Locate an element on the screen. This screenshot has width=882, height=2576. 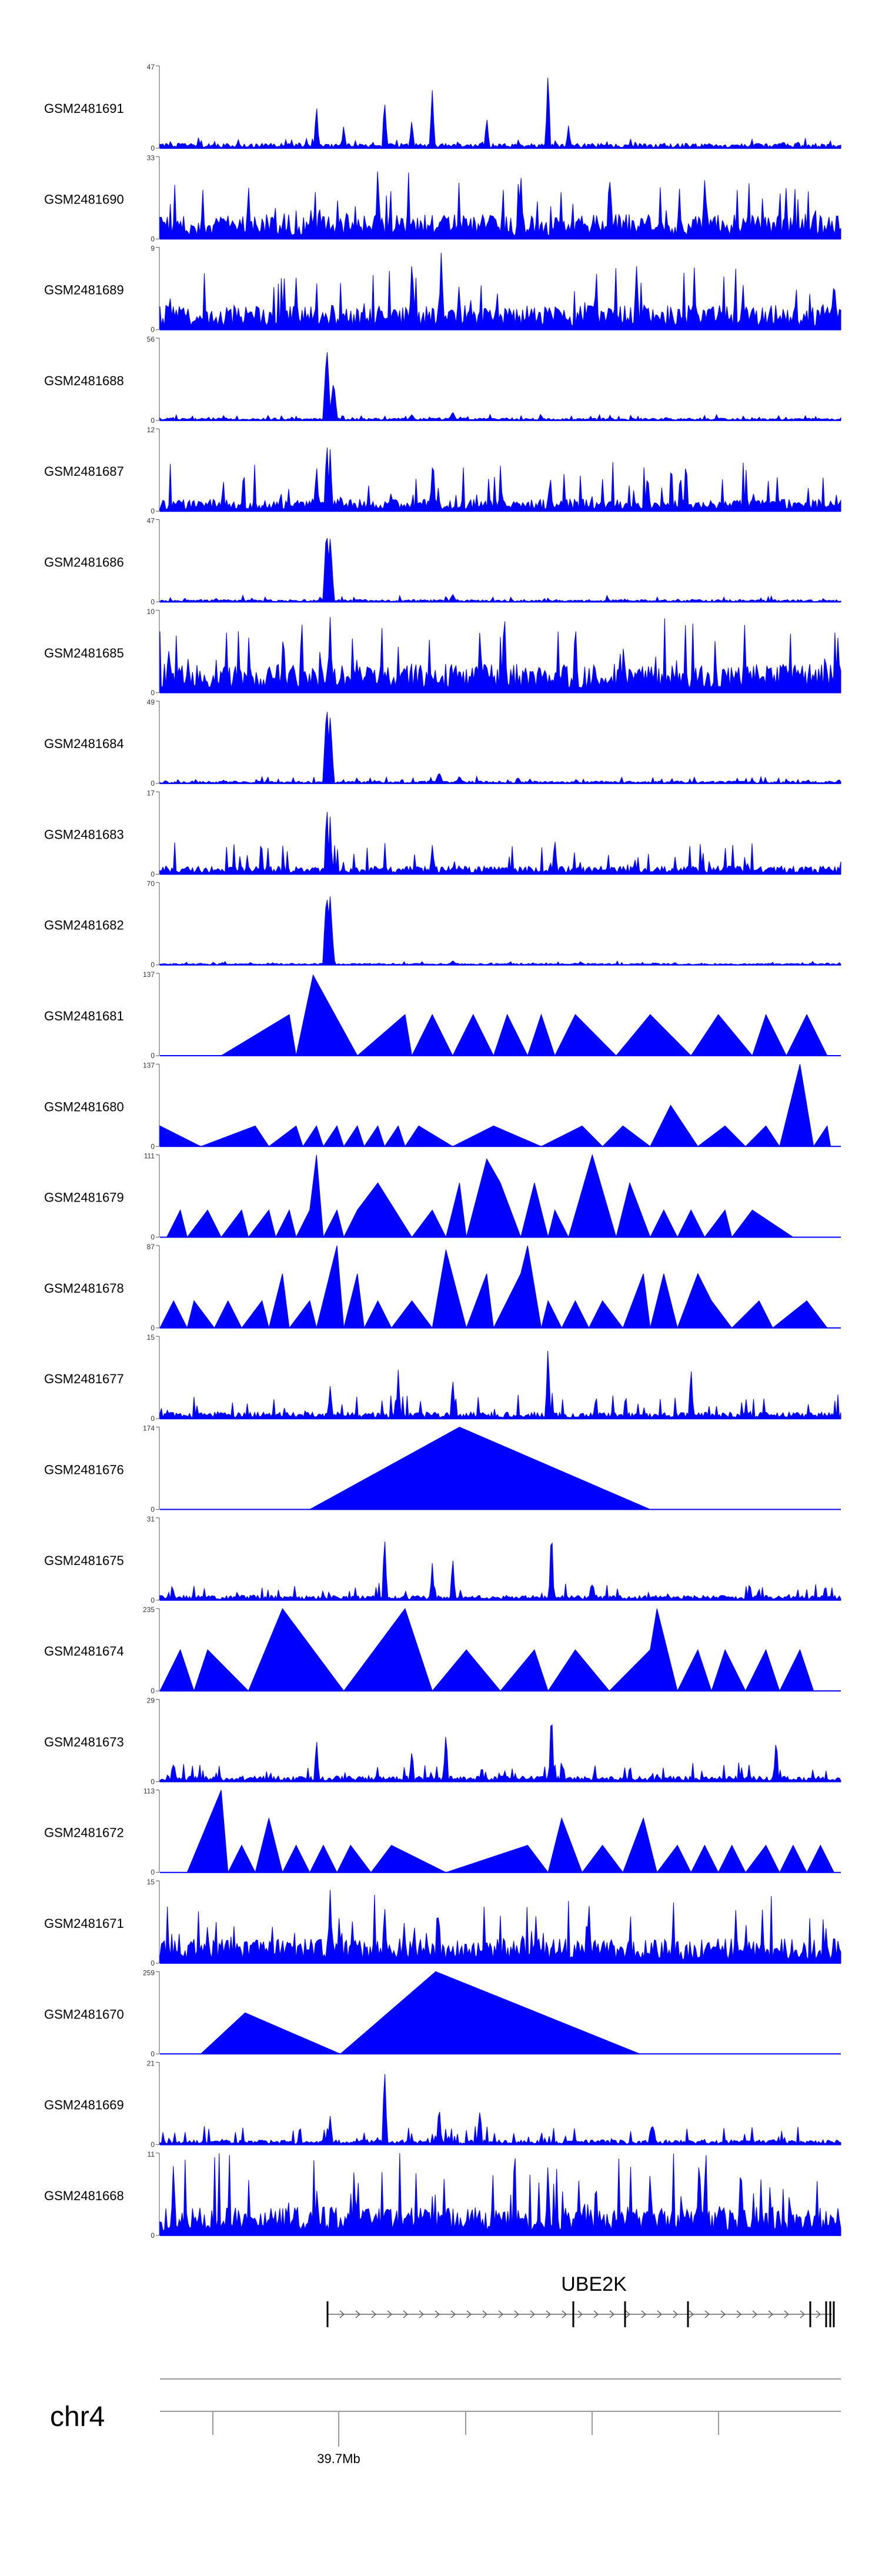
track-label: GSM2481680 is located at coordinates (84, 1106).